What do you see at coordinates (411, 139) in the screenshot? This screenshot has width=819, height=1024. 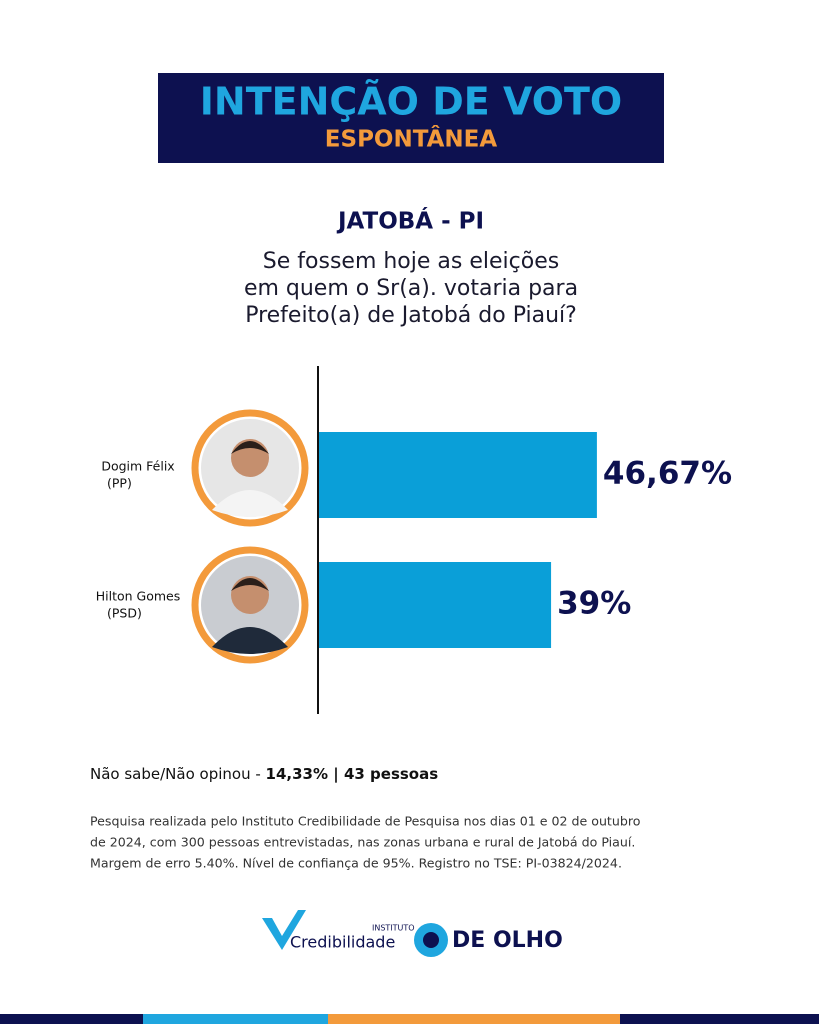 I see `subtitle: ESPONTÂNEA` at bounding box center [411, 139].